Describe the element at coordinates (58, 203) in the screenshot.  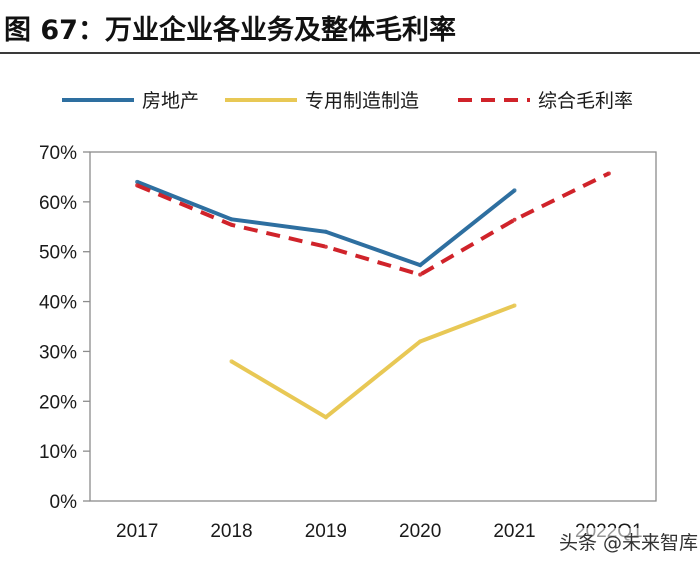
I see `y-tick-label: 60%` at that location.